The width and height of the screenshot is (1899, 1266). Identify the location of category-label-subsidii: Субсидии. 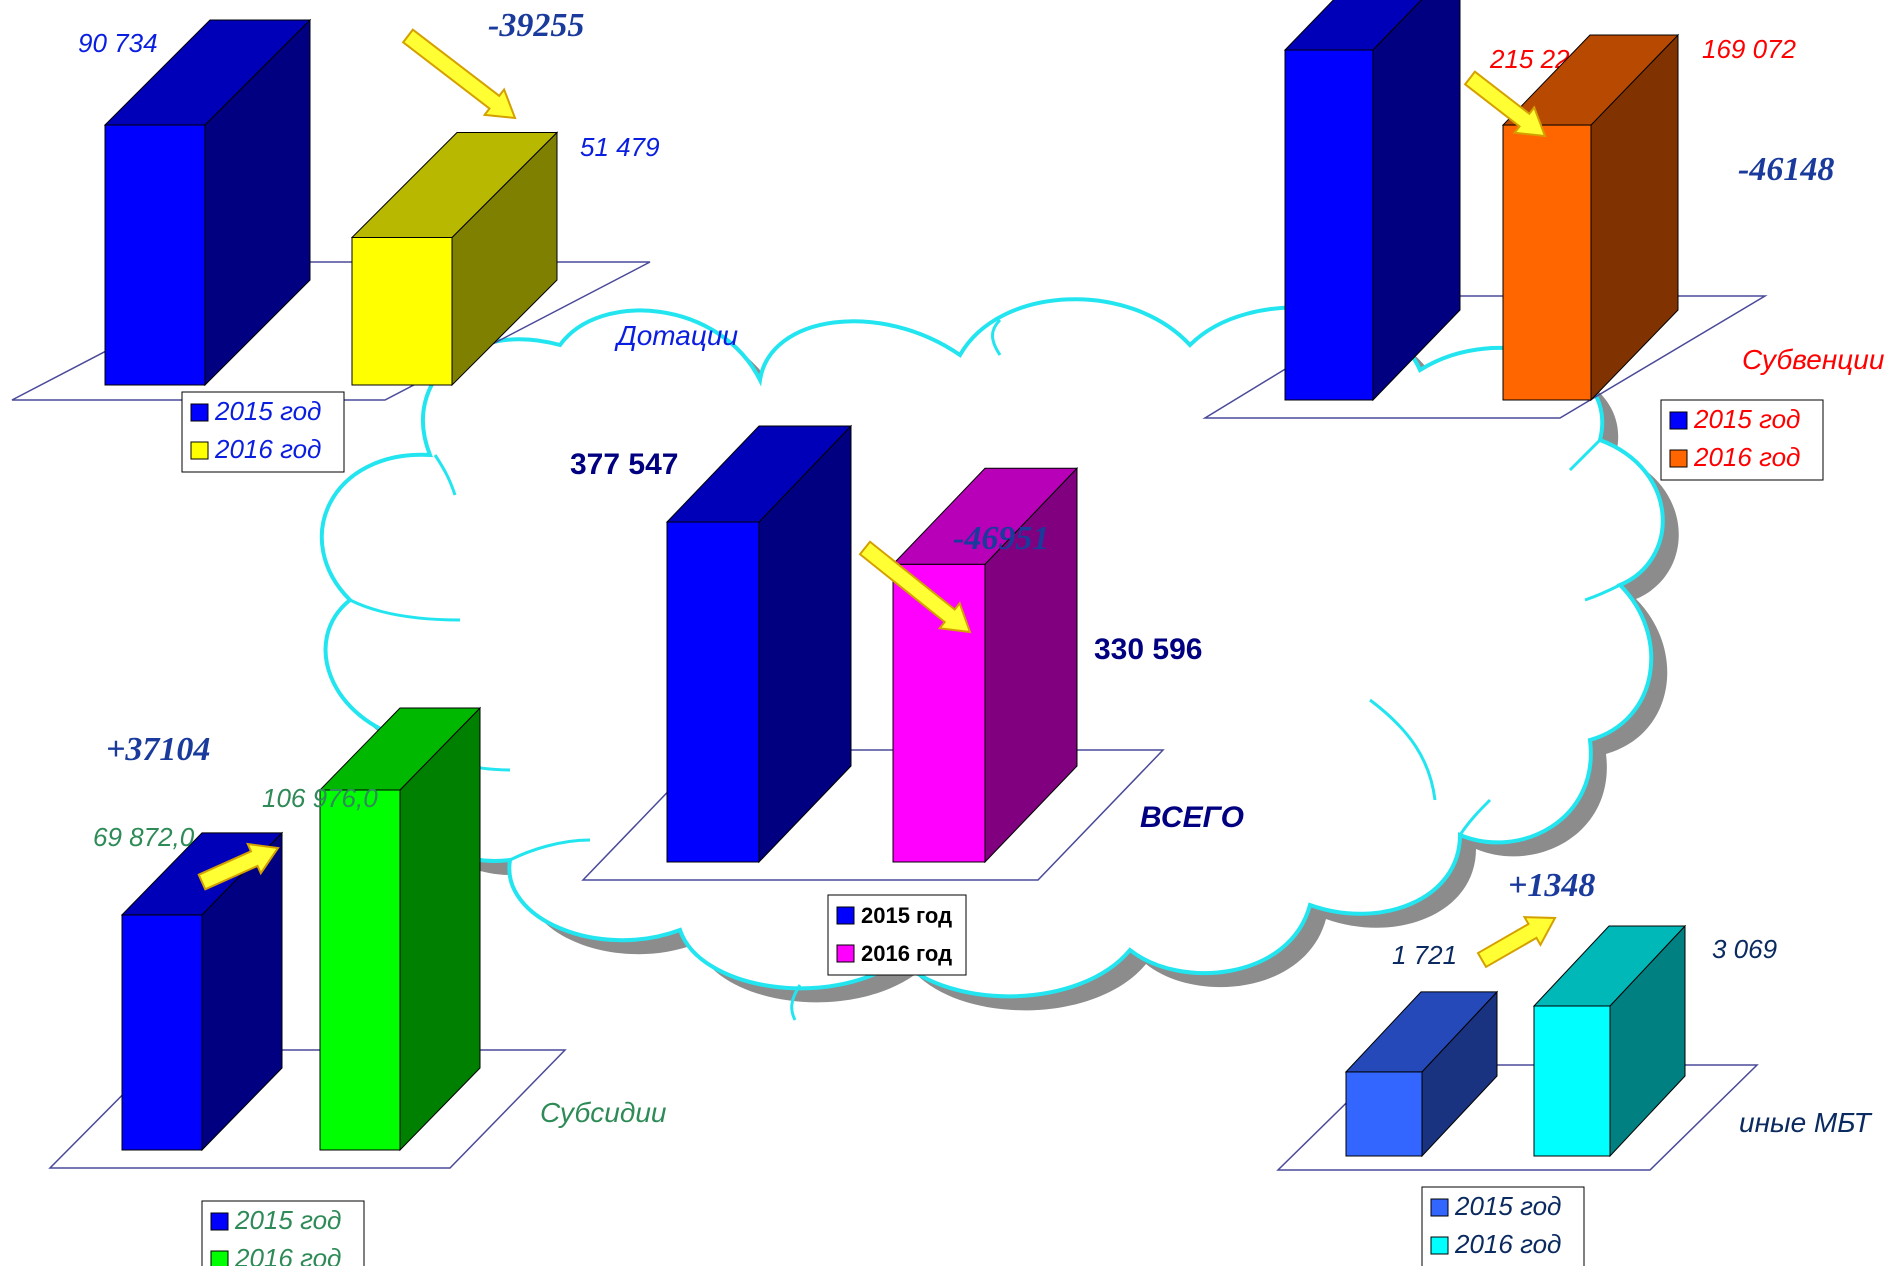
(603, 1112).